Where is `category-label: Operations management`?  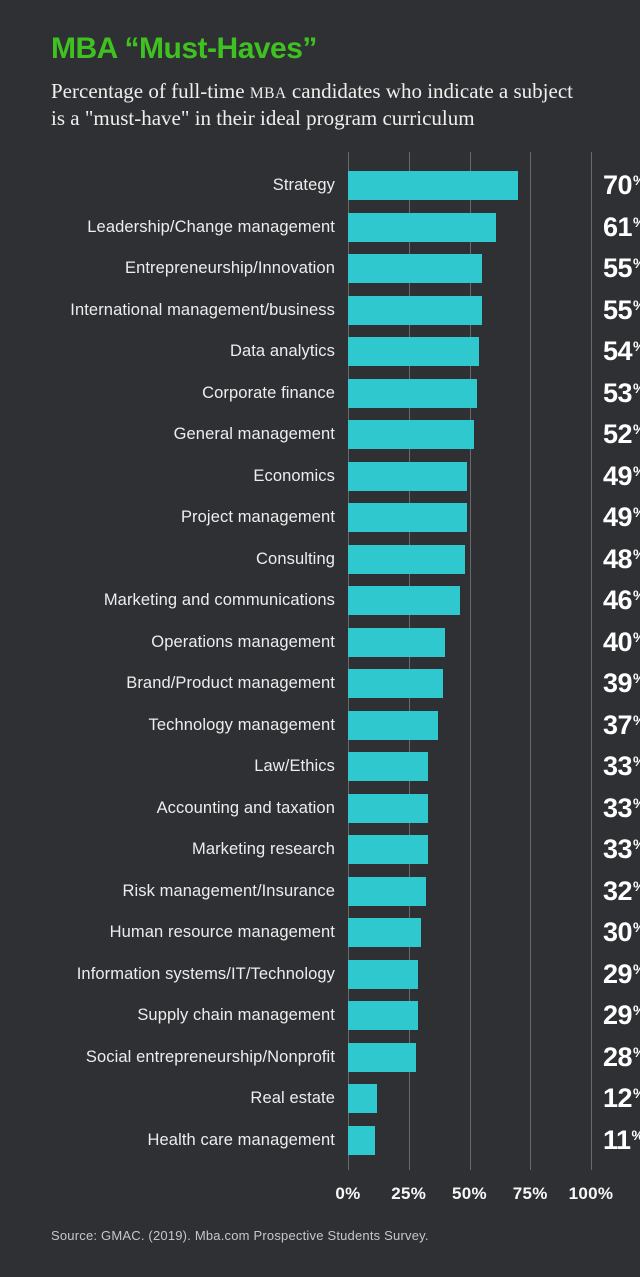 category-label: Operations management is located at coordinates (243, 641).